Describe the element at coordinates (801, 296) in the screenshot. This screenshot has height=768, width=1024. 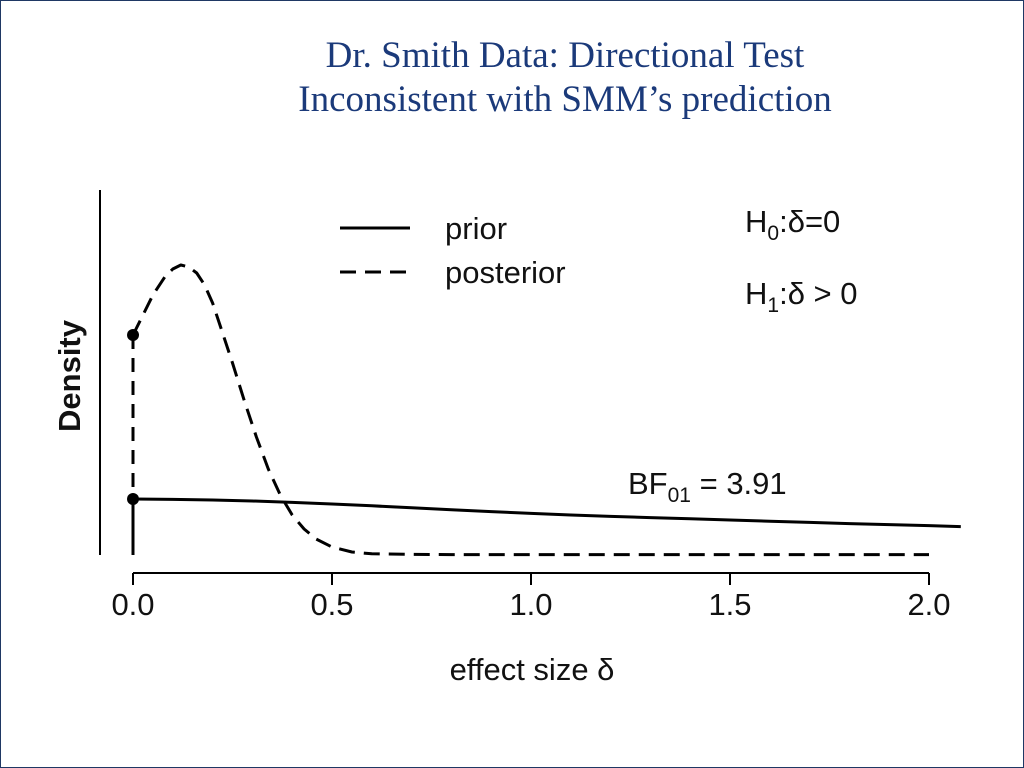
I see `annotation-h1: H1:δ > 0` at that location.